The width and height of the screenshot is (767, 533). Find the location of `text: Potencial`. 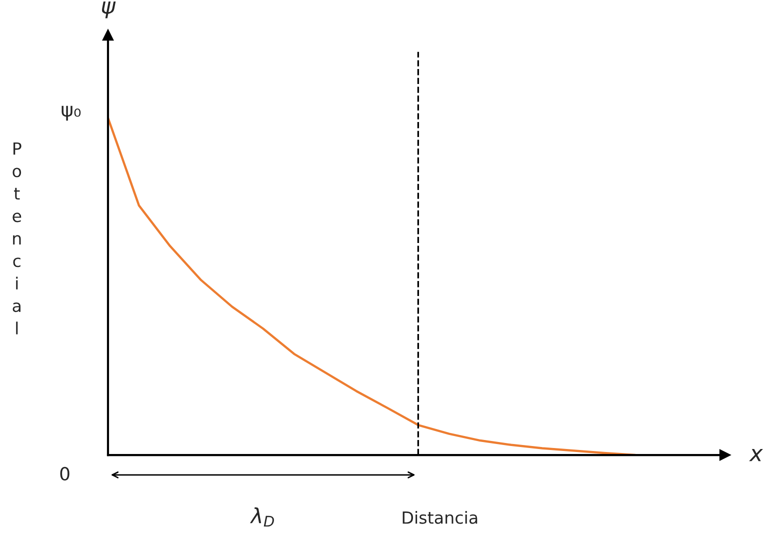

text: Potencial is located at coordinates (17, 238).